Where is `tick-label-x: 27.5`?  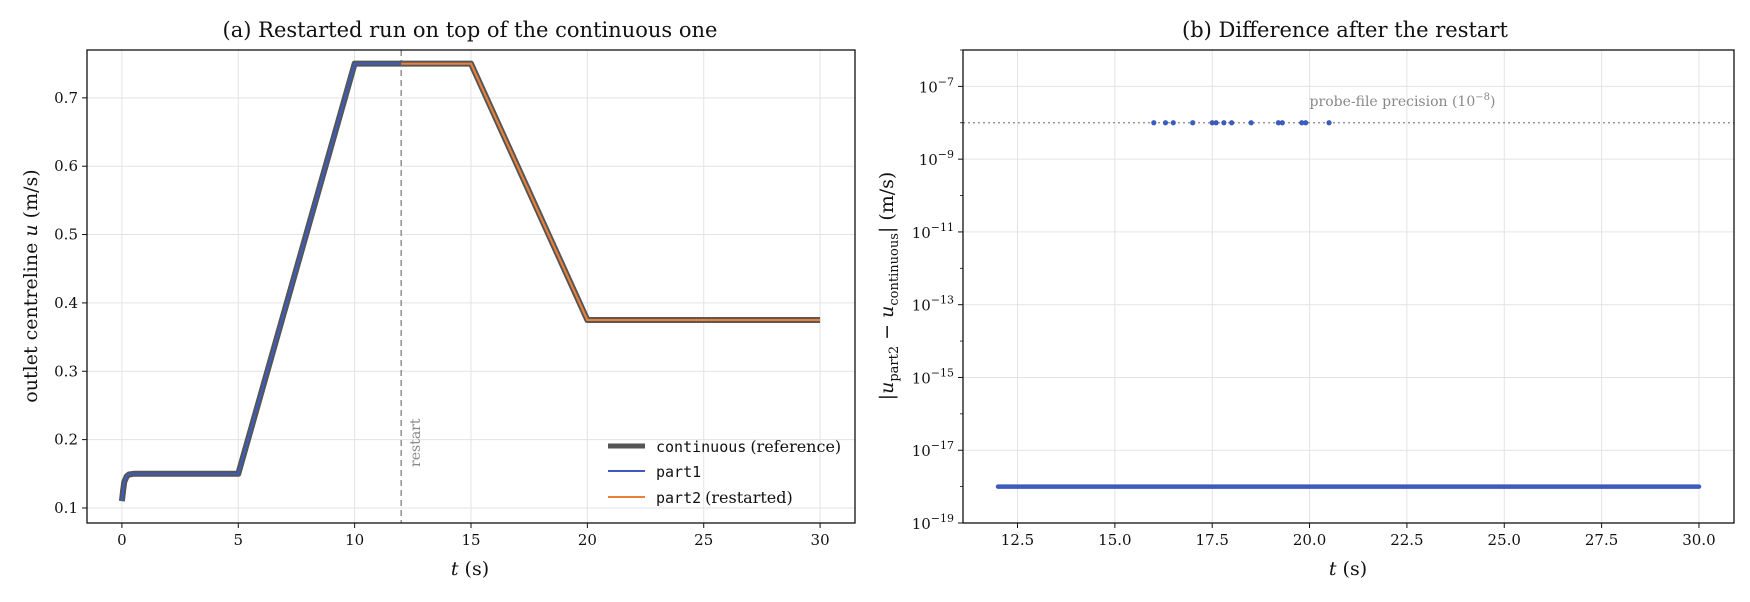 tick-label-x: 27.5 is located at coordinates (1601, 540).